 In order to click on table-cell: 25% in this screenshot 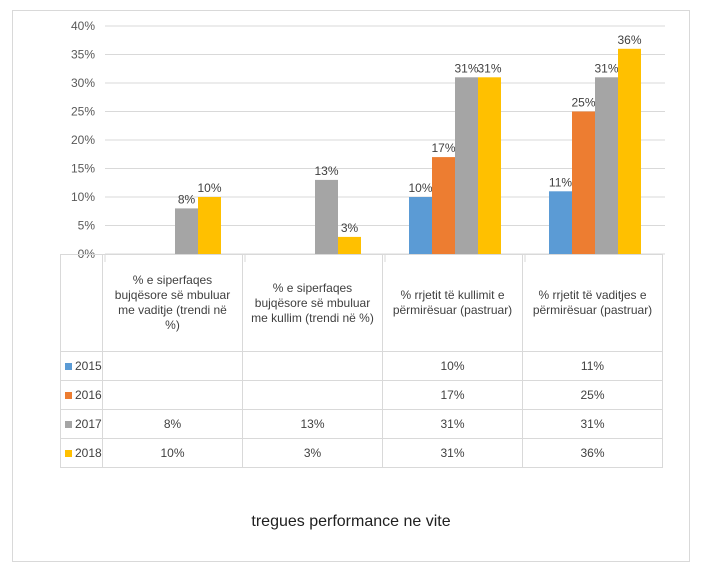, I will do `click(592, 395)`.